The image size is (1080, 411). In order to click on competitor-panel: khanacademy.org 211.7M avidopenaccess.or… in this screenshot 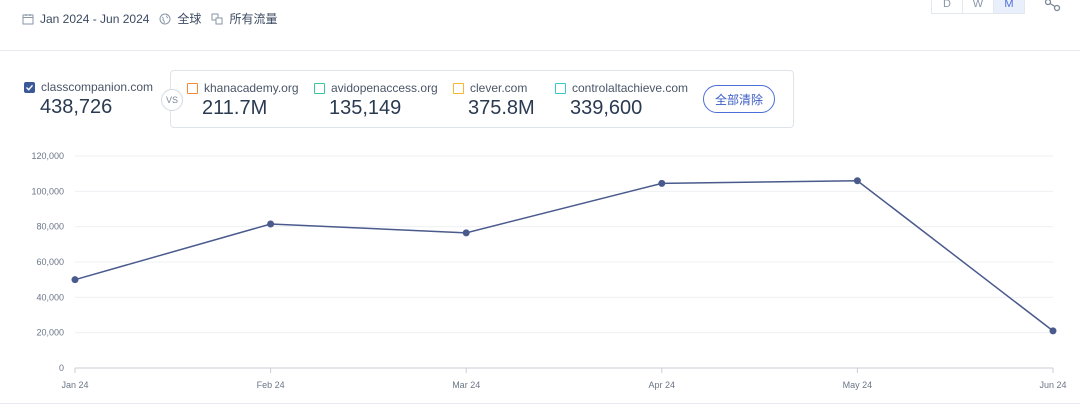, I will do `click(482, 99)`.